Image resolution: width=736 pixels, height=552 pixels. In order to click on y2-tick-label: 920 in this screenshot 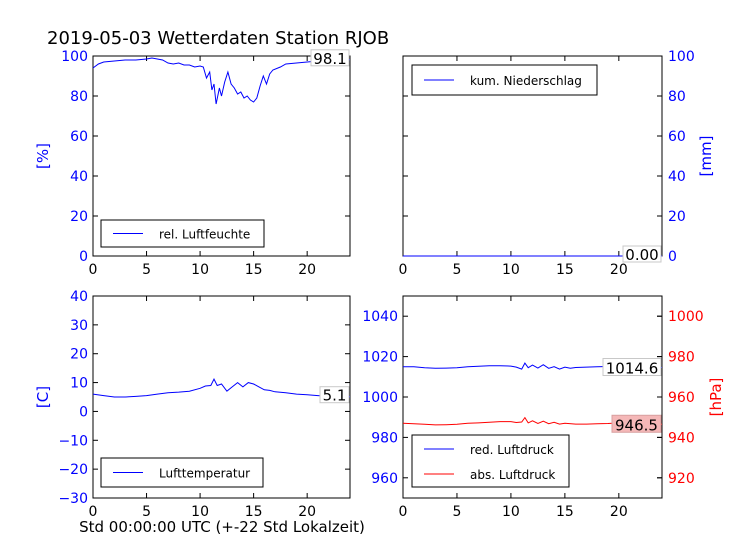, I will do `click(681, 479)`.